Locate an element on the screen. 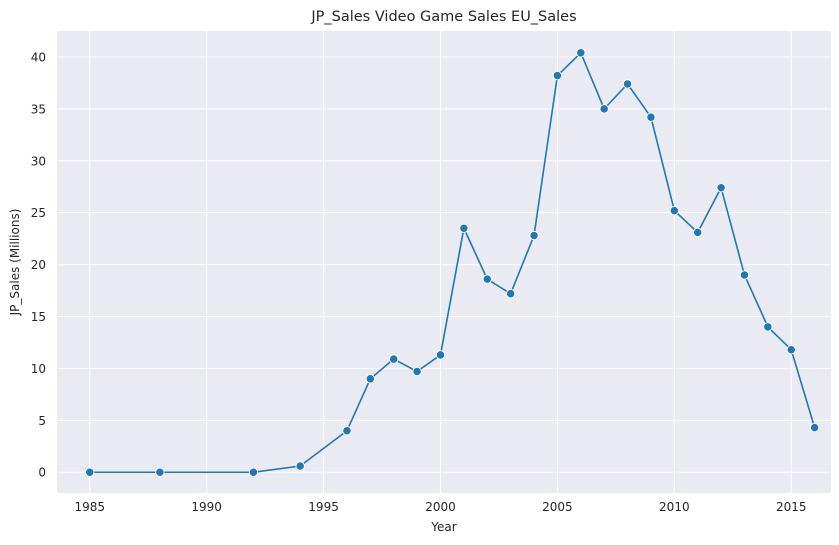 This screenshot has height=545, width=839. x-axis-label: Year is located at coordinates (443, 527).